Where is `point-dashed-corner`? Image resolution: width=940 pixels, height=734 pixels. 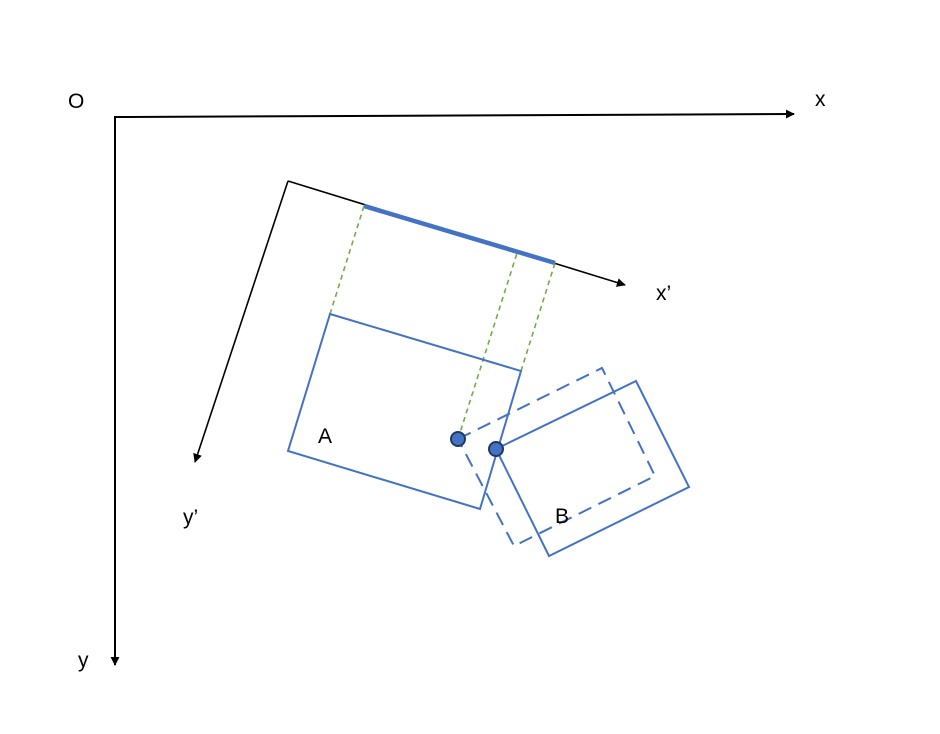 point-dashed-corner is located at coordinates (458, 439).